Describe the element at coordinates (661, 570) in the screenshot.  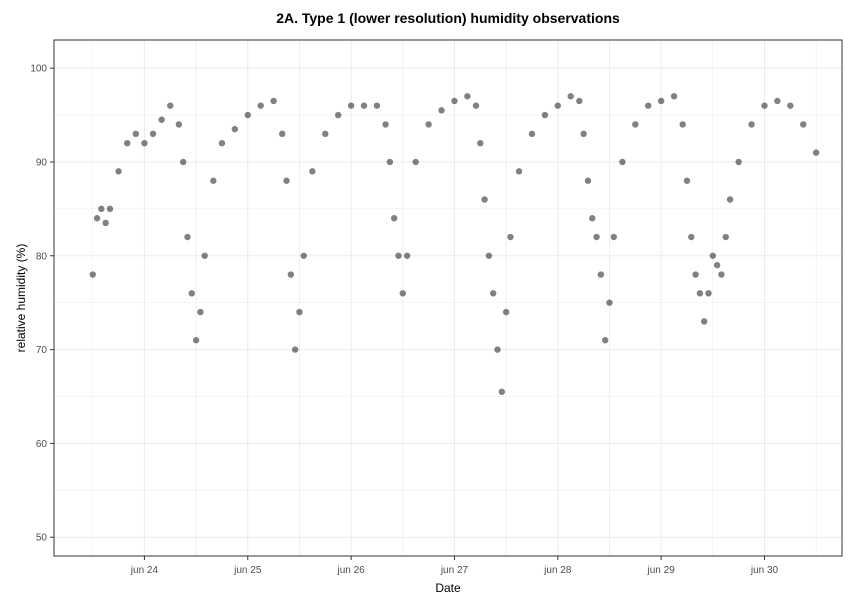
I see `x-tick-label: jun 29` at that location.